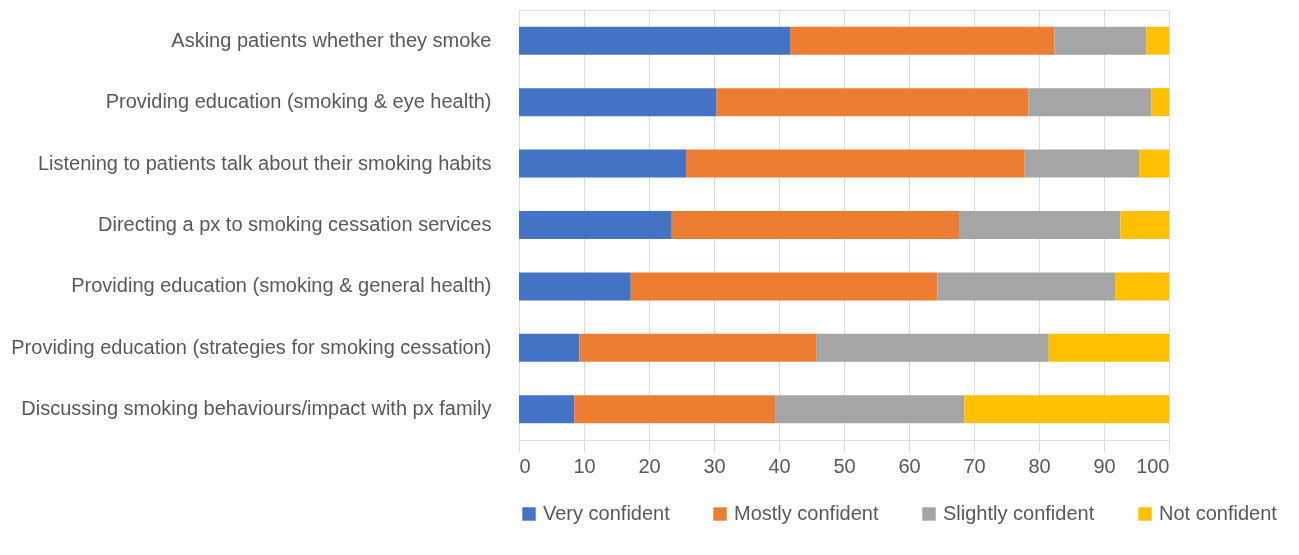  What do you see at coordinates (974, 465) in the screenshot?
I see `x-tick-label: 70` at bounding box center [974, 465].